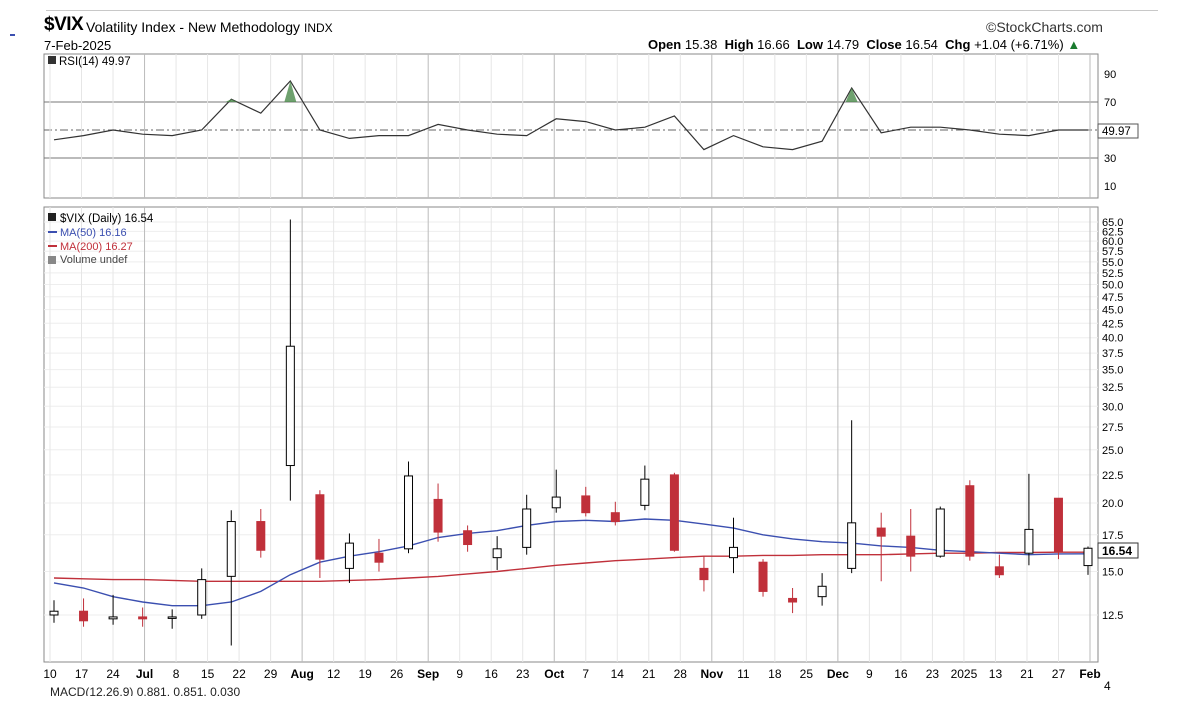 The image size is (1178, 710). I want to click on x-tick-label: Aug, so click(301, 674).